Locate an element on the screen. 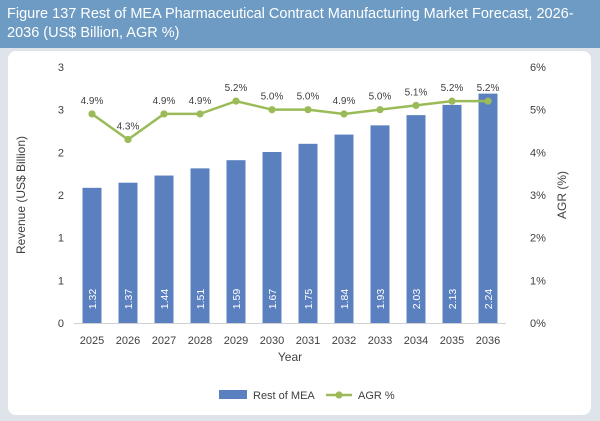 The height and width of the screenshot is (421, 600). left-tick-label: 0 is located at coordinates (61, 324).